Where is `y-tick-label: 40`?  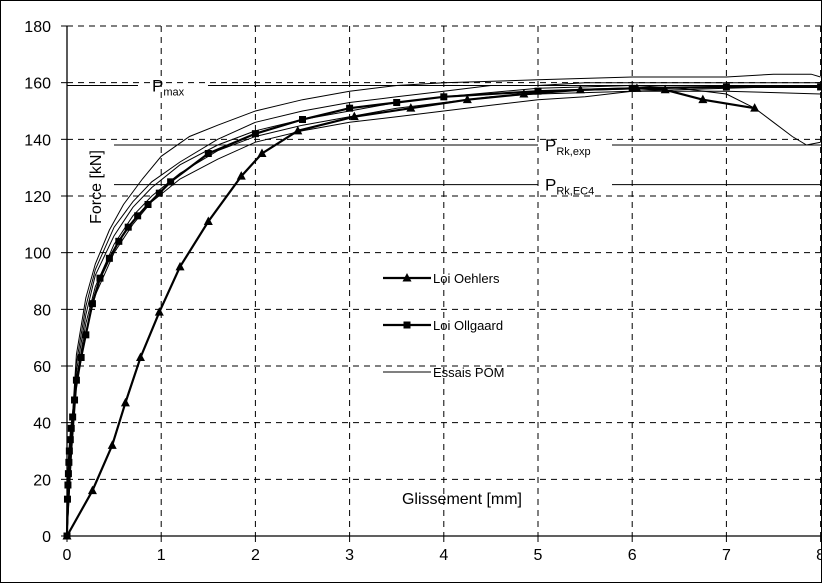 y-tick-label: 40 is located at coordinates (42, 424).